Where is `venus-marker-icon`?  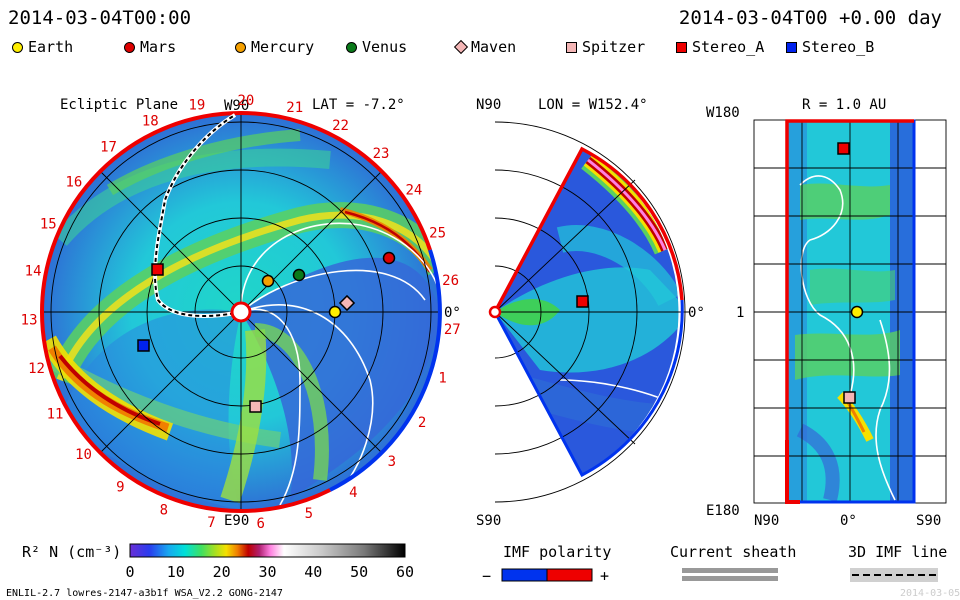
venus-marker-icon is located at coordinates (351, 47).